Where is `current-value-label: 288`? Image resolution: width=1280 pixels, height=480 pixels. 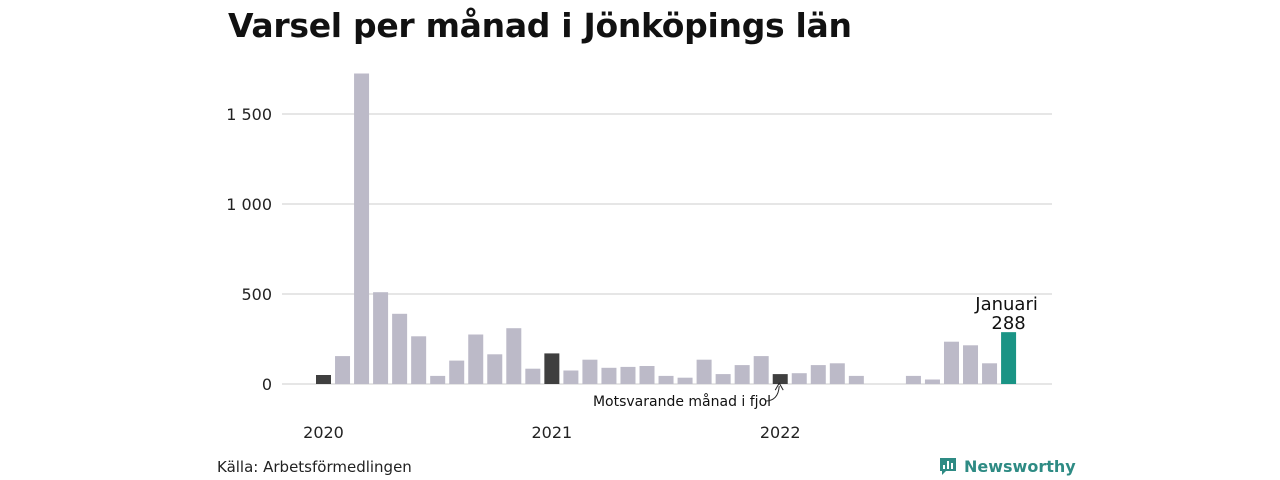
current-value-label: 288 is located at coordinates (1008, 323).